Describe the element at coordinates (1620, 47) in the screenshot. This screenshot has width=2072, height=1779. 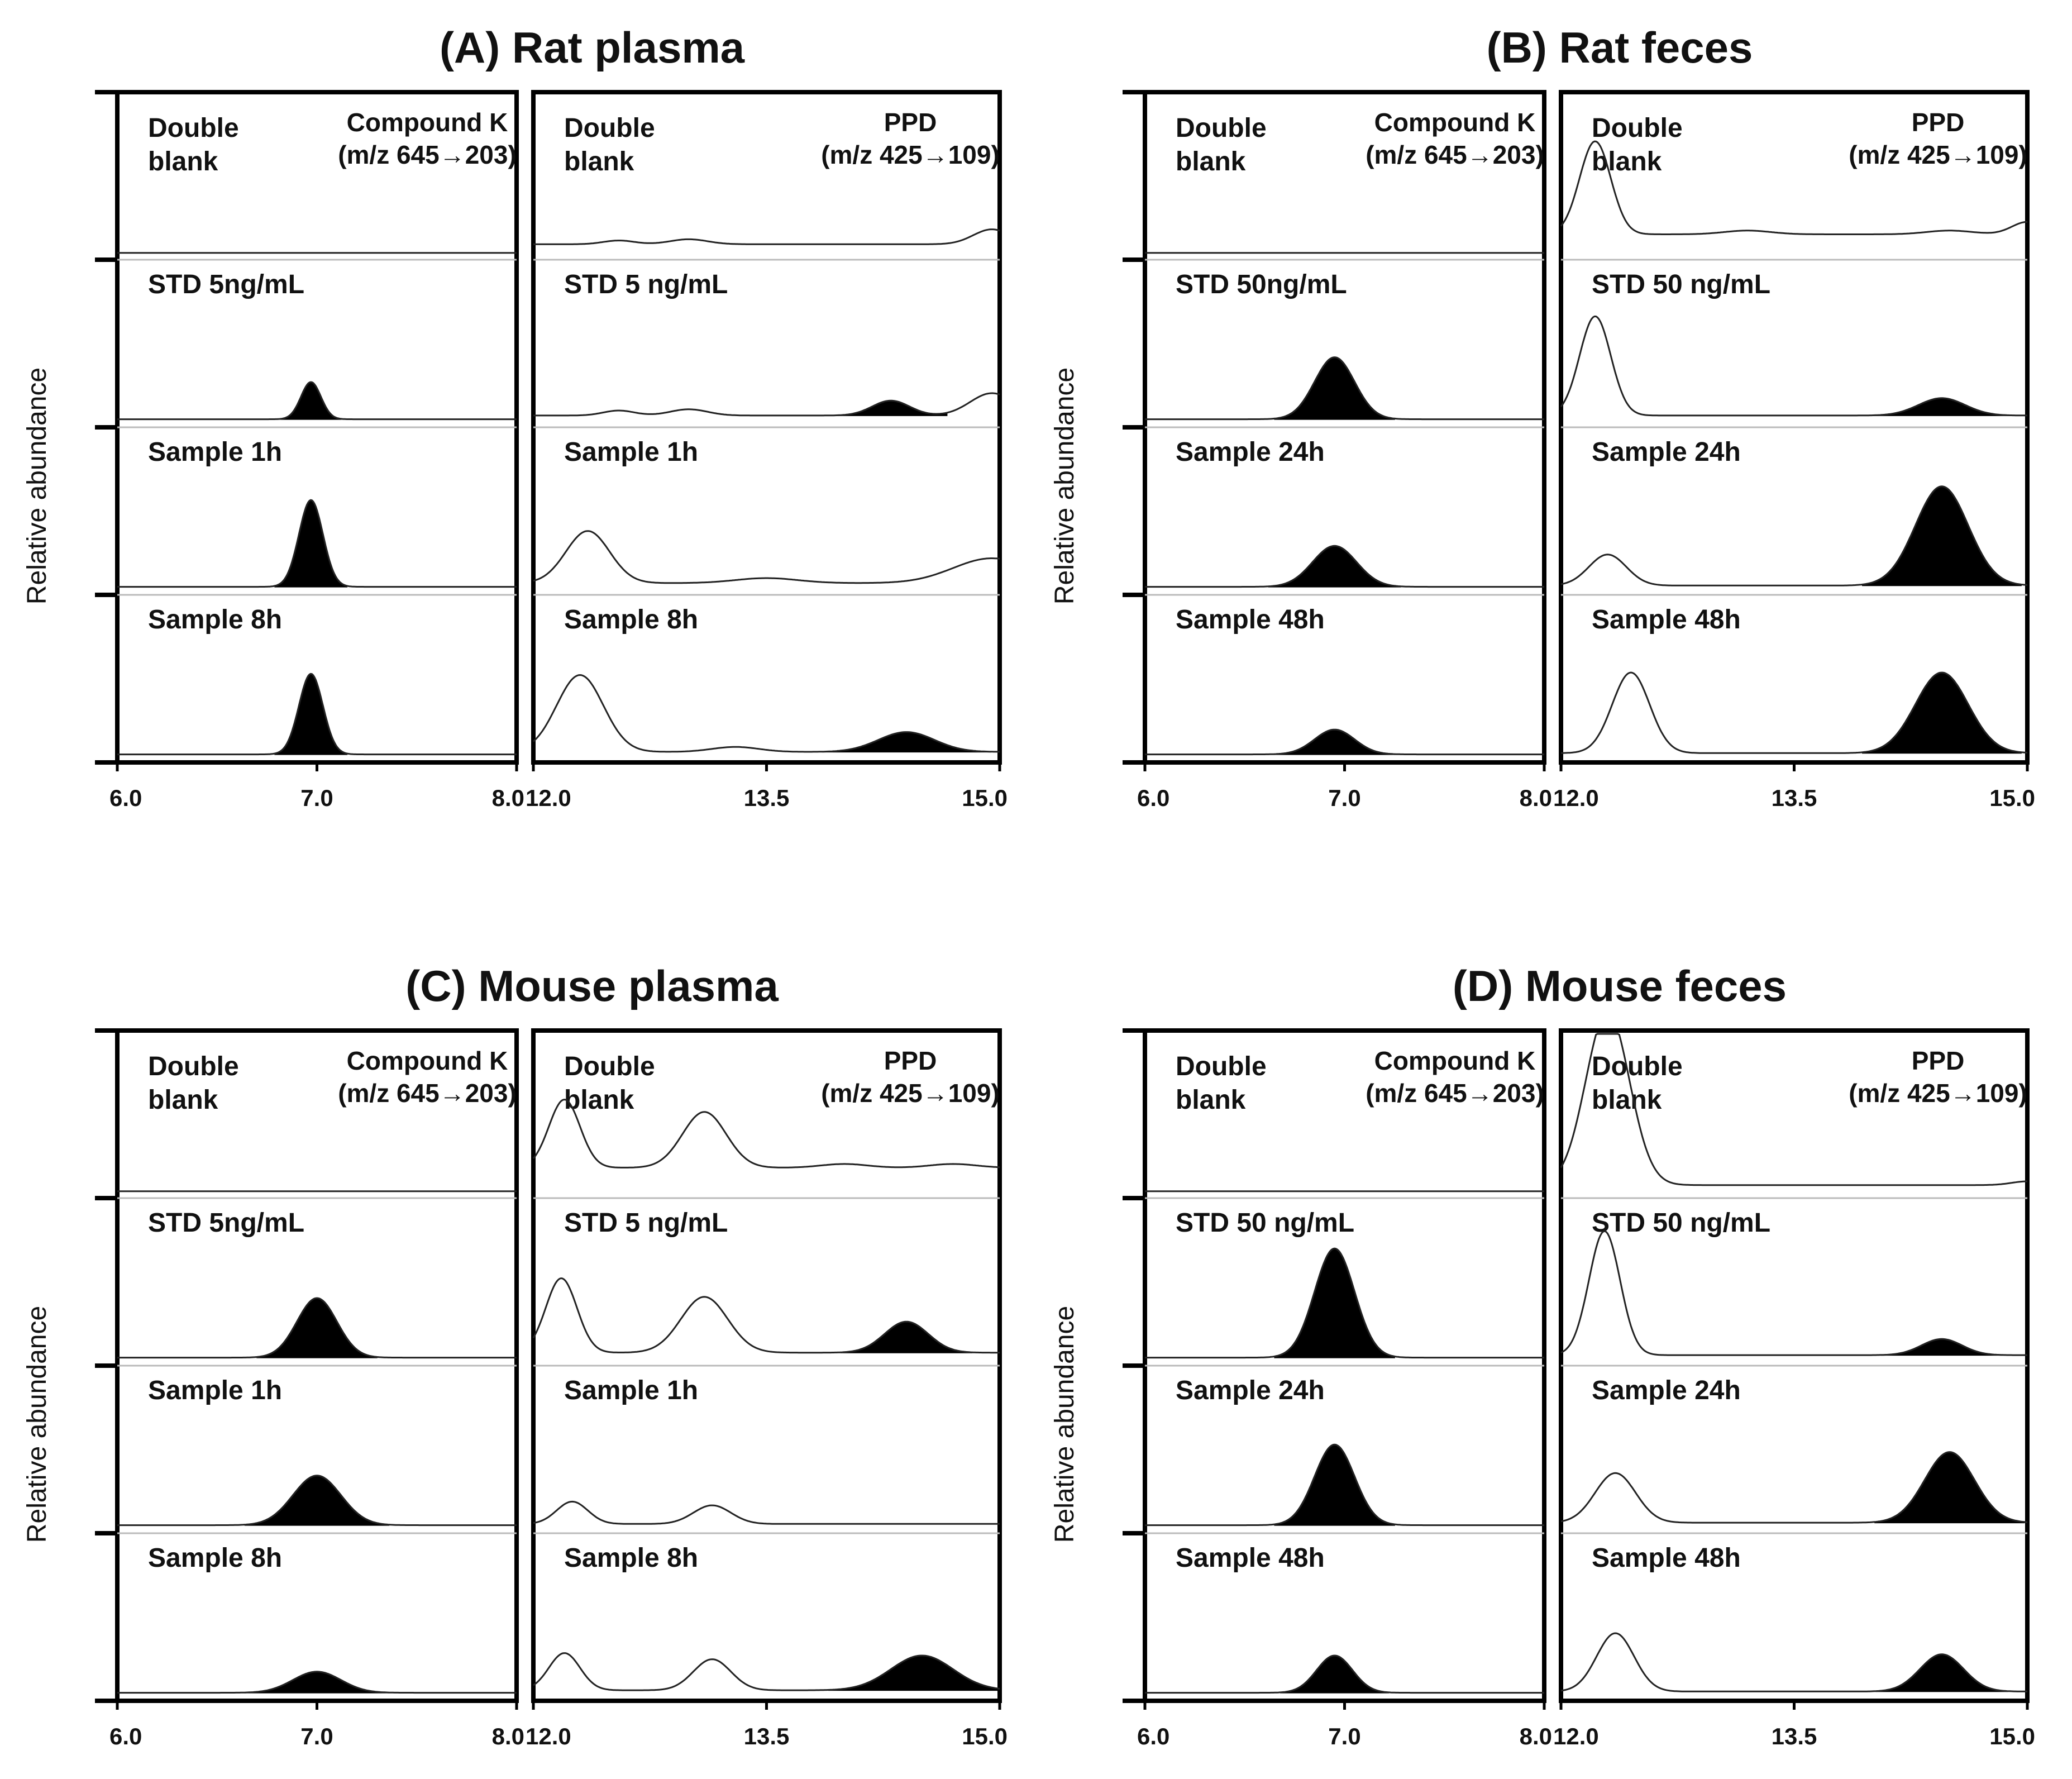
I see `chart-title: (B) Rat feces` at that location.